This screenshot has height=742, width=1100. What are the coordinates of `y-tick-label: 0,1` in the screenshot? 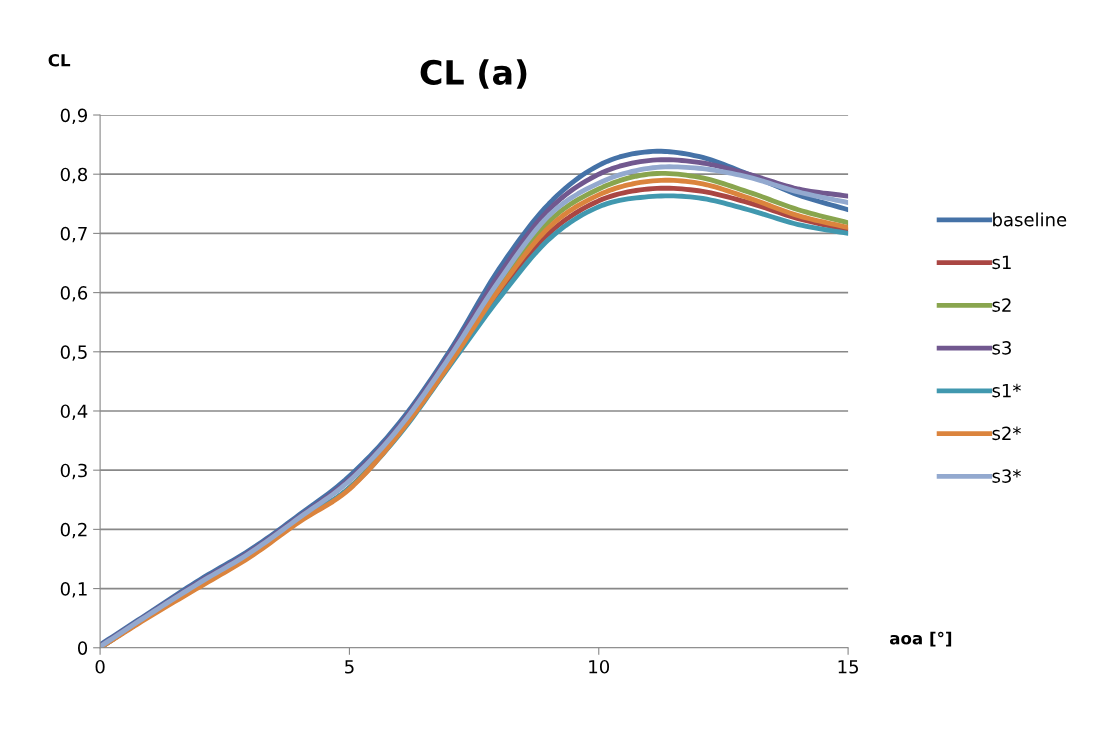 It's located at (73, 590).